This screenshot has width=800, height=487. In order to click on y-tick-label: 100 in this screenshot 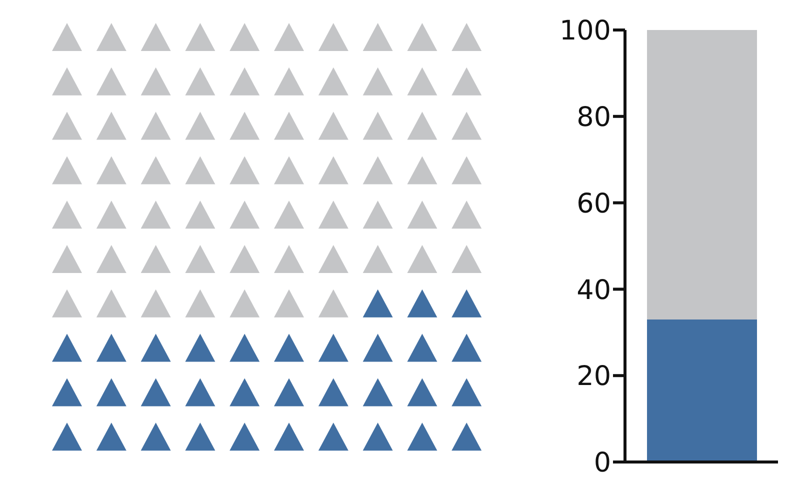, I will do `click(585, 31)`.